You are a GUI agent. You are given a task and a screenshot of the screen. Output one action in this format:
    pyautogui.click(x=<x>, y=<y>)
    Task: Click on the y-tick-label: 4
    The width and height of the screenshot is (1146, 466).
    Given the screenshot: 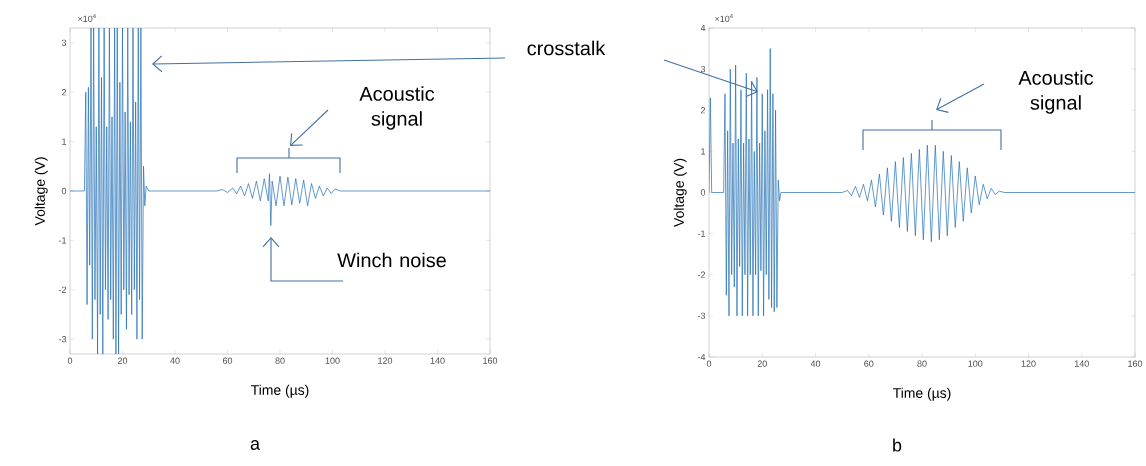 What is the action you would take?
    pyautogui.click(x=703, y=28)
    